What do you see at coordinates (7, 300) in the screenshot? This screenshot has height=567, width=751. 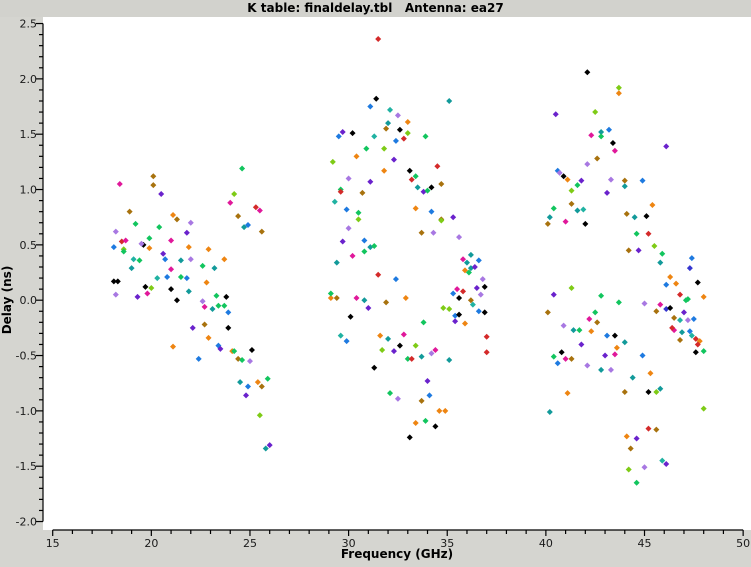 I see `y-axis-label: Delay (ns)` at bounding box center [7, 300].